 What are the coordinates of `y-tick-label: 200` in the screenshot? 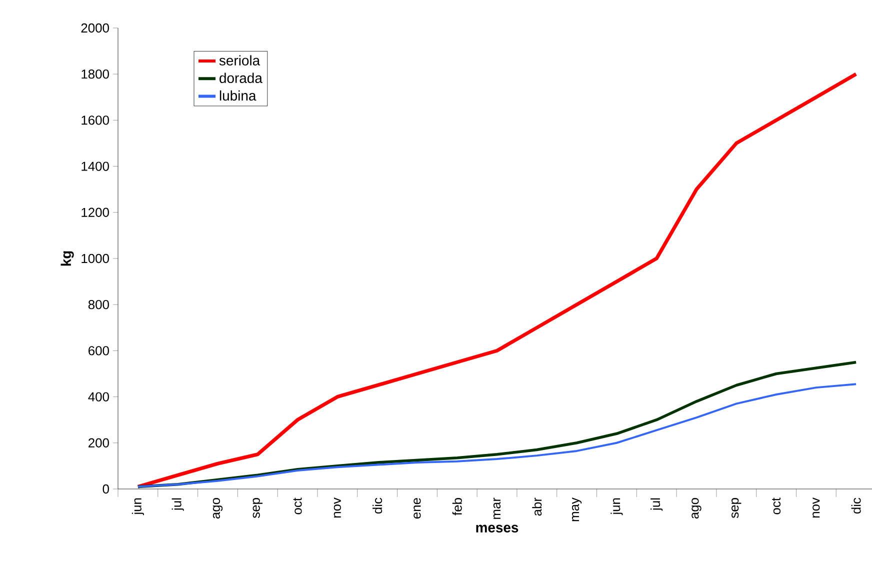 It's located at (98, 443).